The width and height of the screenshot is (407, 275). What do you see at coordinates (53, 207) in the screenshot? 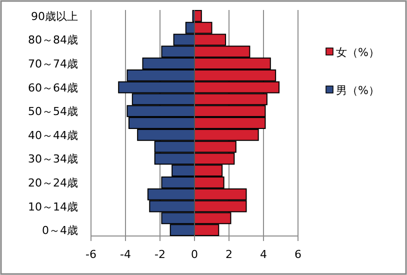
I see `y-tick-label: 10～14歳` at bounding box center [53, 207].